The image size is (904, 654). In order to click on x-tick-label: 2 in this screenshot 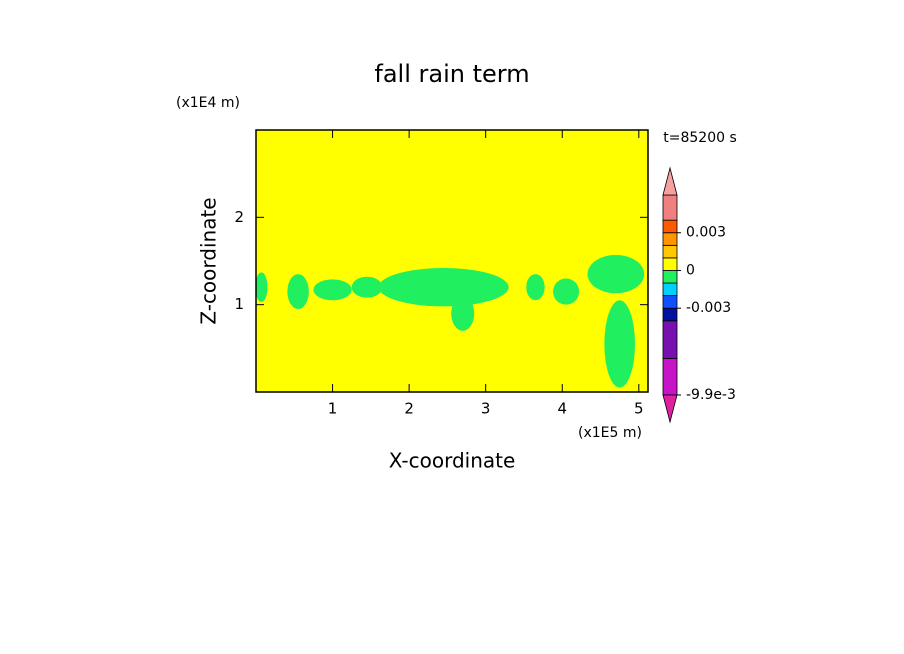, I will do `click(409, 409)`.